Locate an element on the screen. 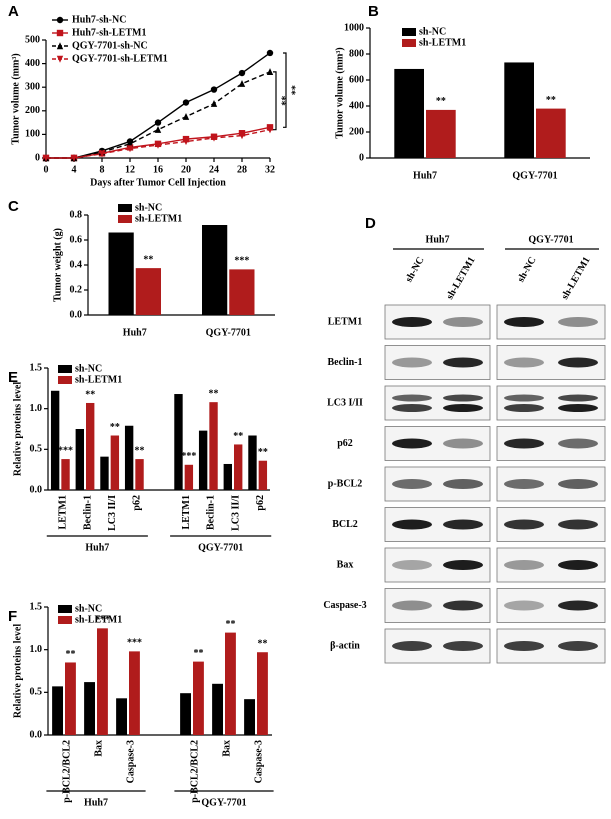 Image resolution: width=611 pixels, height=819 pixels. protein-label: β-actin is located at coordinates (345, 645).